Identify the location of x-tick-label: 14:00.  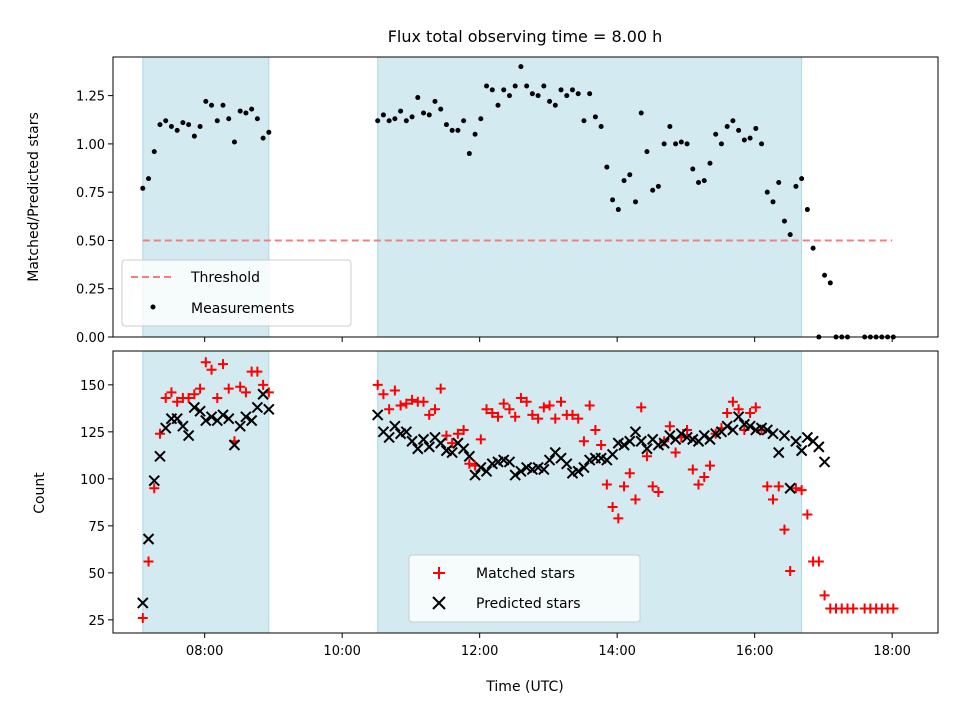
(616, 651).